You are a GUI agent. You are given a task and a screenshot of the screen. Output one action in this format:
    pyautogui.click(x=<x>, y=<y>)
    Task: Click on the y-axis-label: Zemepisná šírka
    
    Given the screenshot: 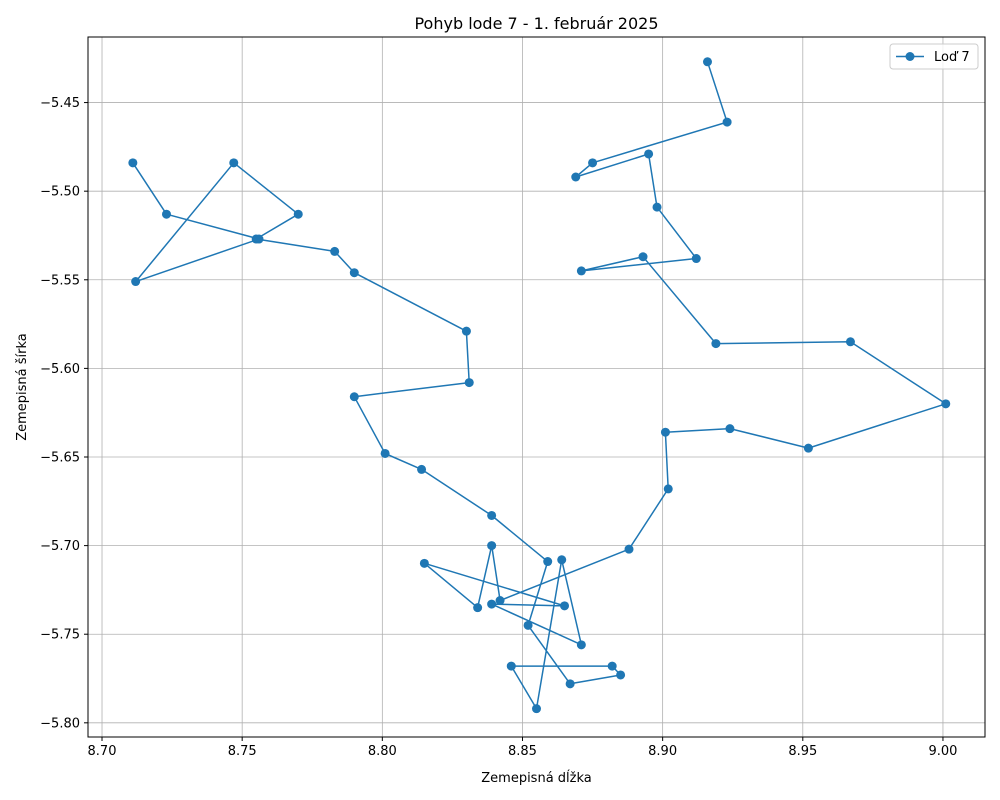 What is the action you would take?
    pyautogui.click(x=22, y=387)
    